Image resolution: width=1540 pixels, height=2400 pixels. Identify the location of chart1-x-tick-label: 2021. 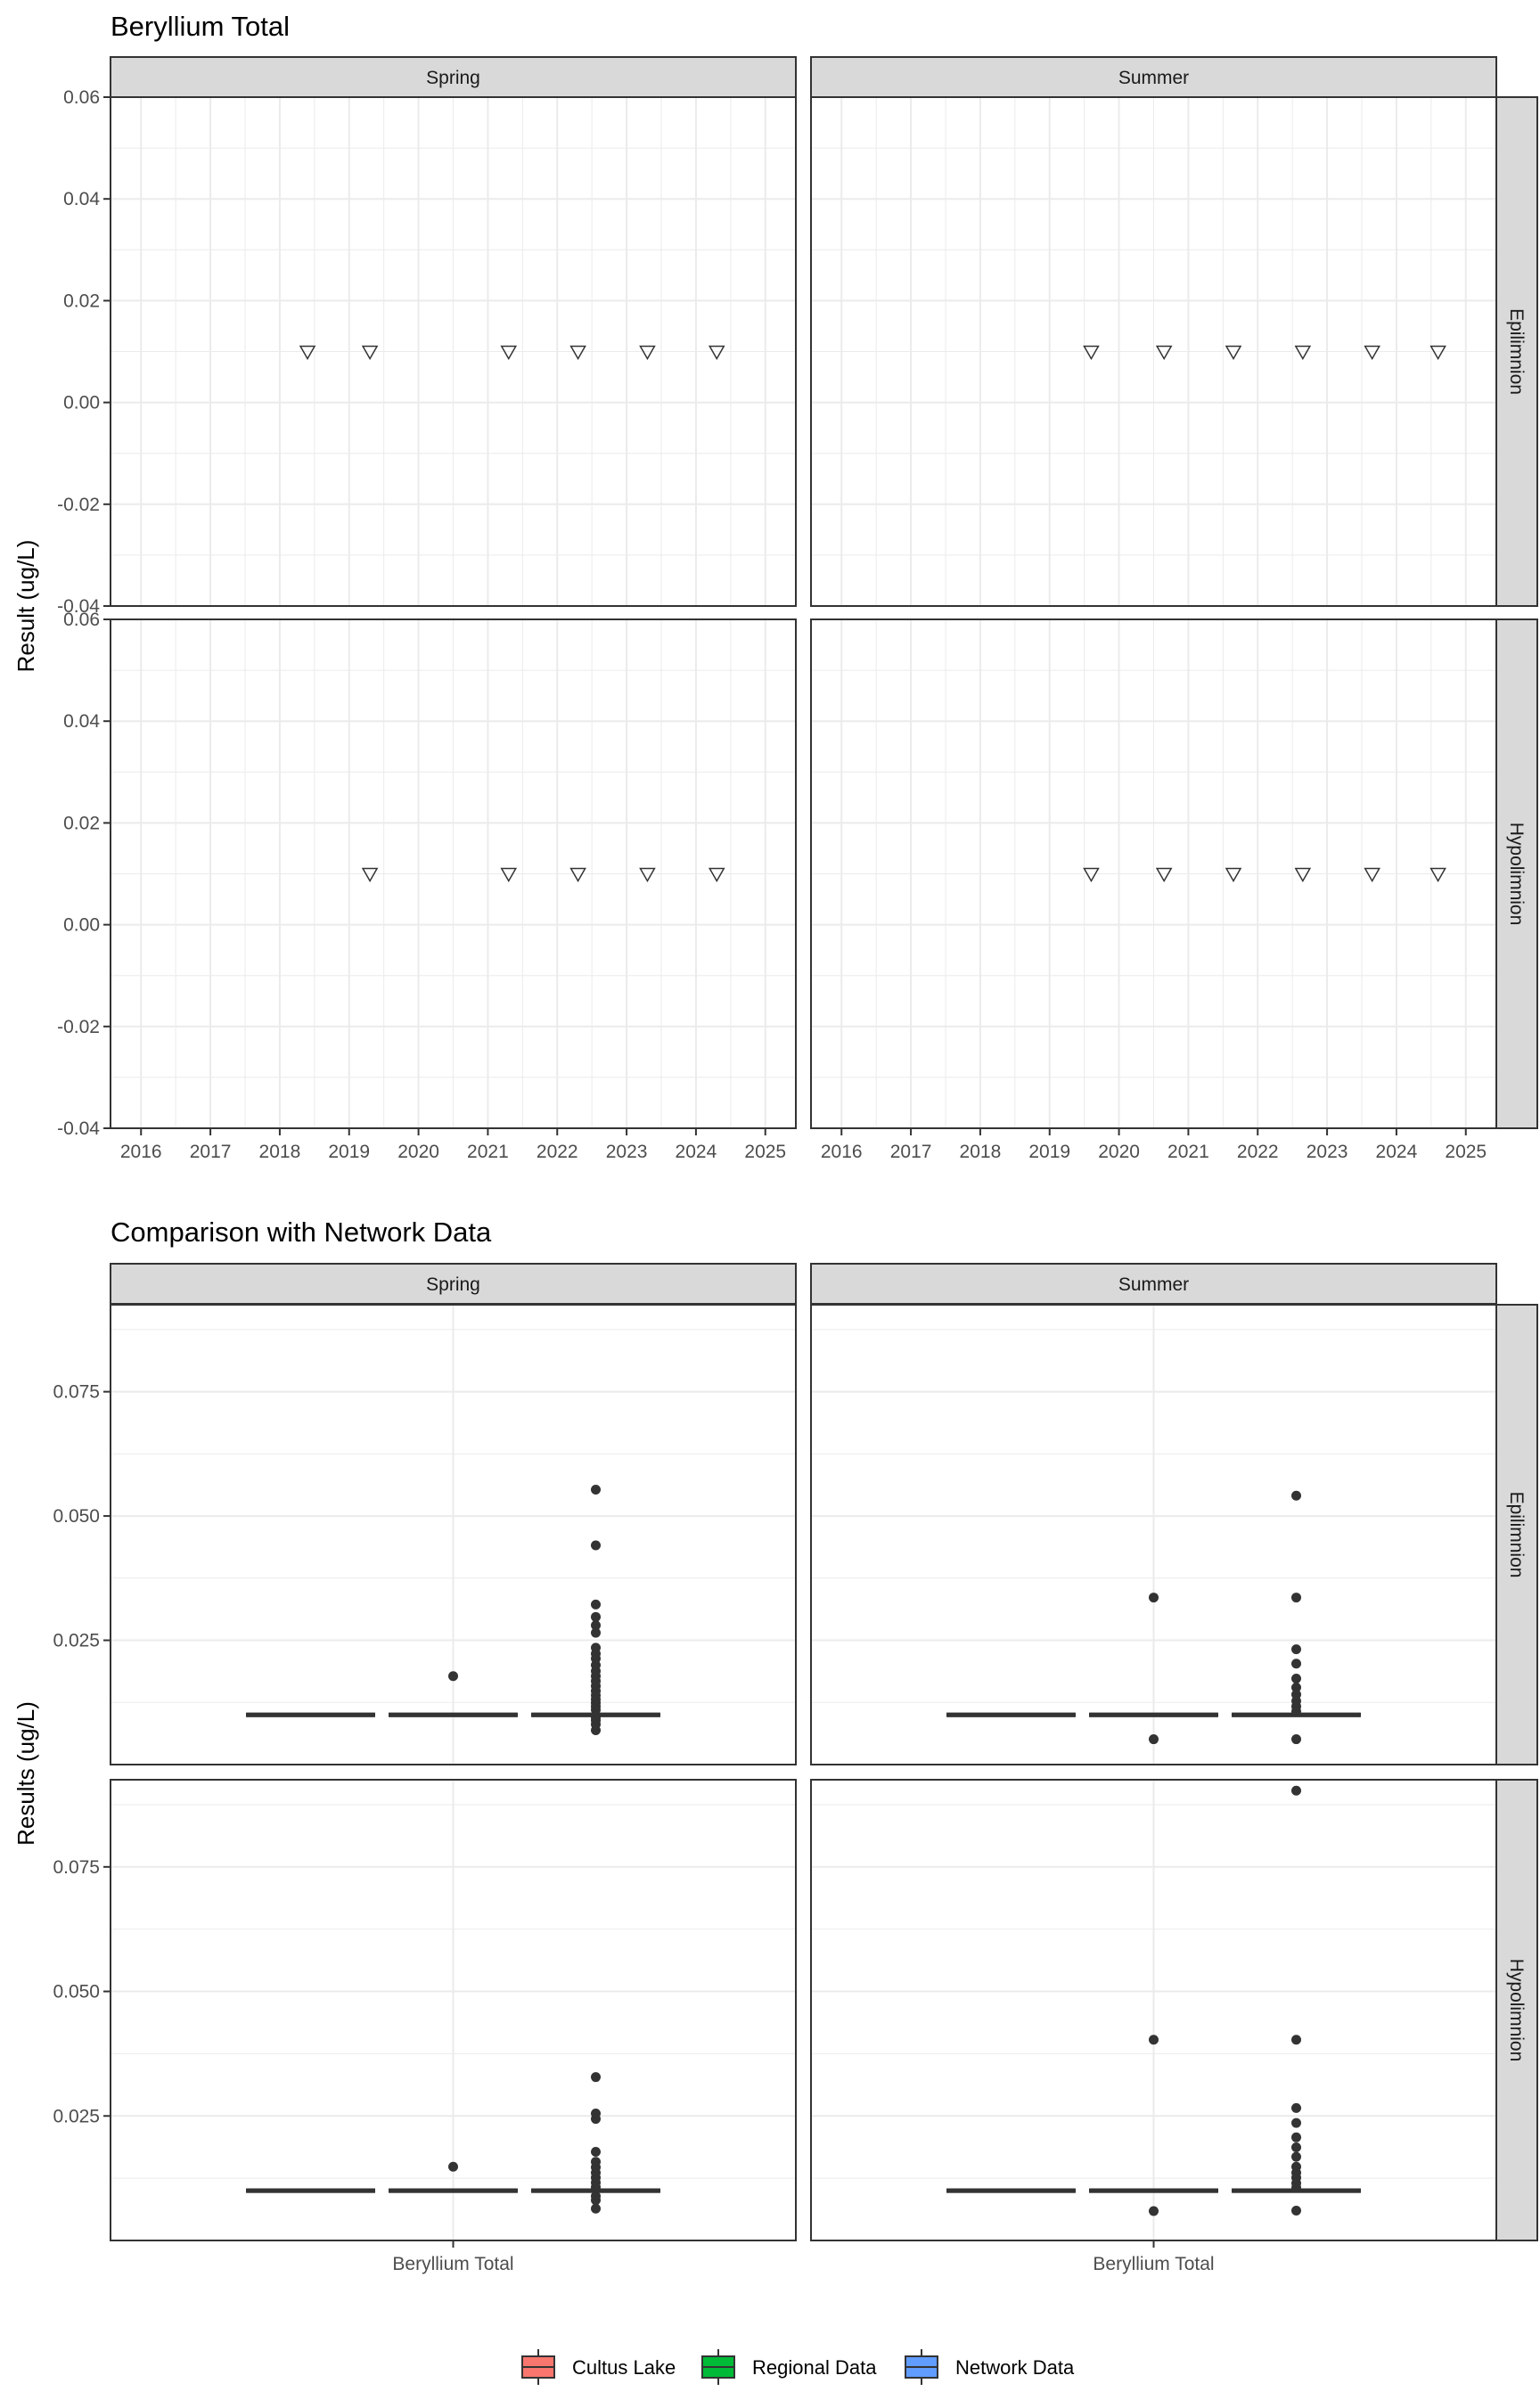
(488, 1152).